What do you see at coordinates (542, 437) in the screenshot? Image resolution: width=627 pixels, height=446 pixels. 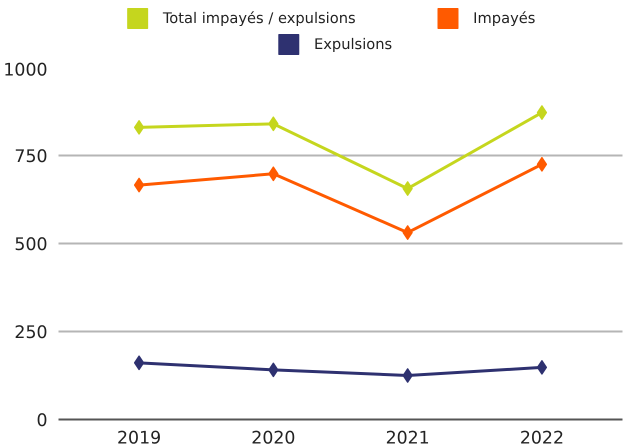 I see `x-tick-label: 2022` at bounding box center [542, 437].